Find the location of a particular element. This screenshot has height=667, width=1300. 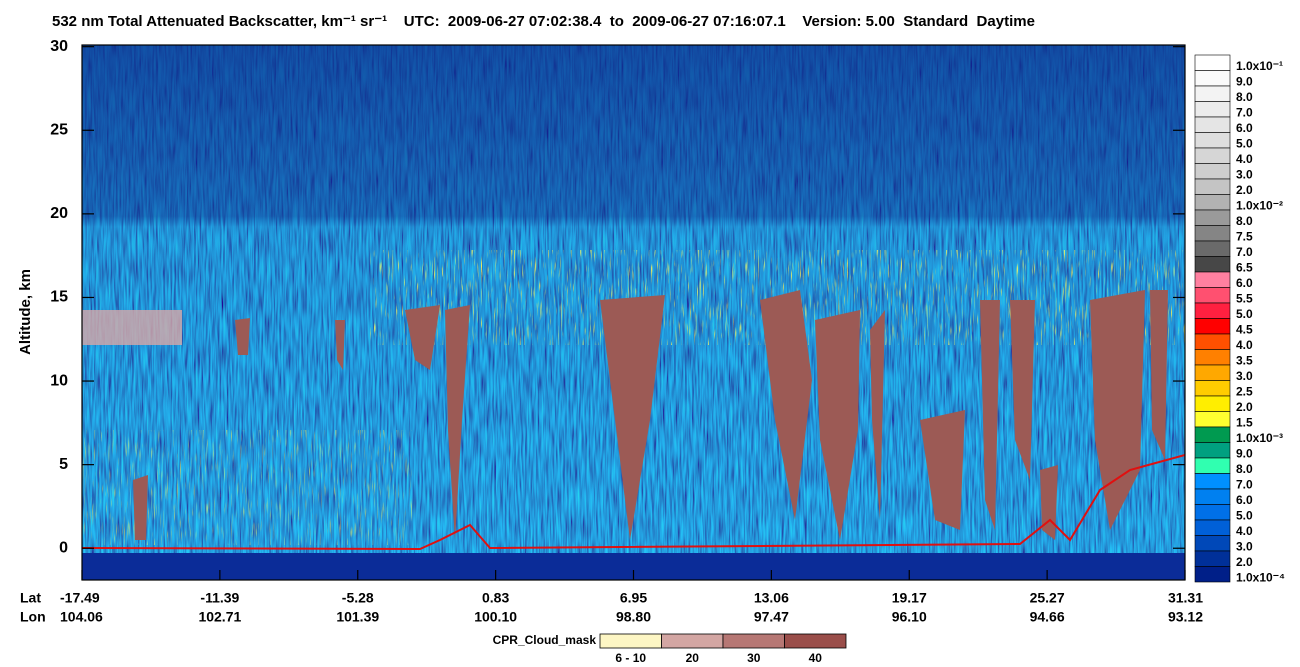

lat-label: -5.28 is located at coordinates (358, 598).